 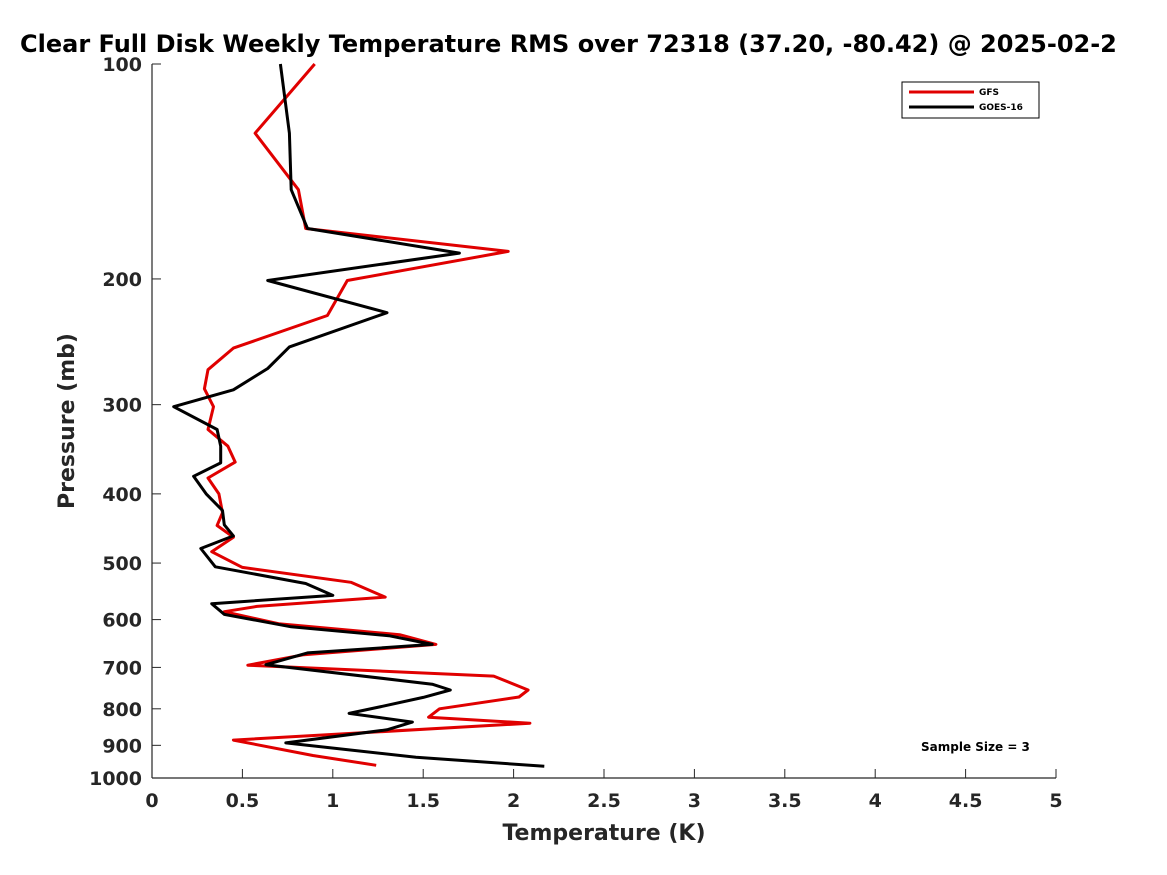 I want to click on y-axis-ticks: 100 200 300 400 500 600 700 800 900 1000, so click(x=125, y=422).